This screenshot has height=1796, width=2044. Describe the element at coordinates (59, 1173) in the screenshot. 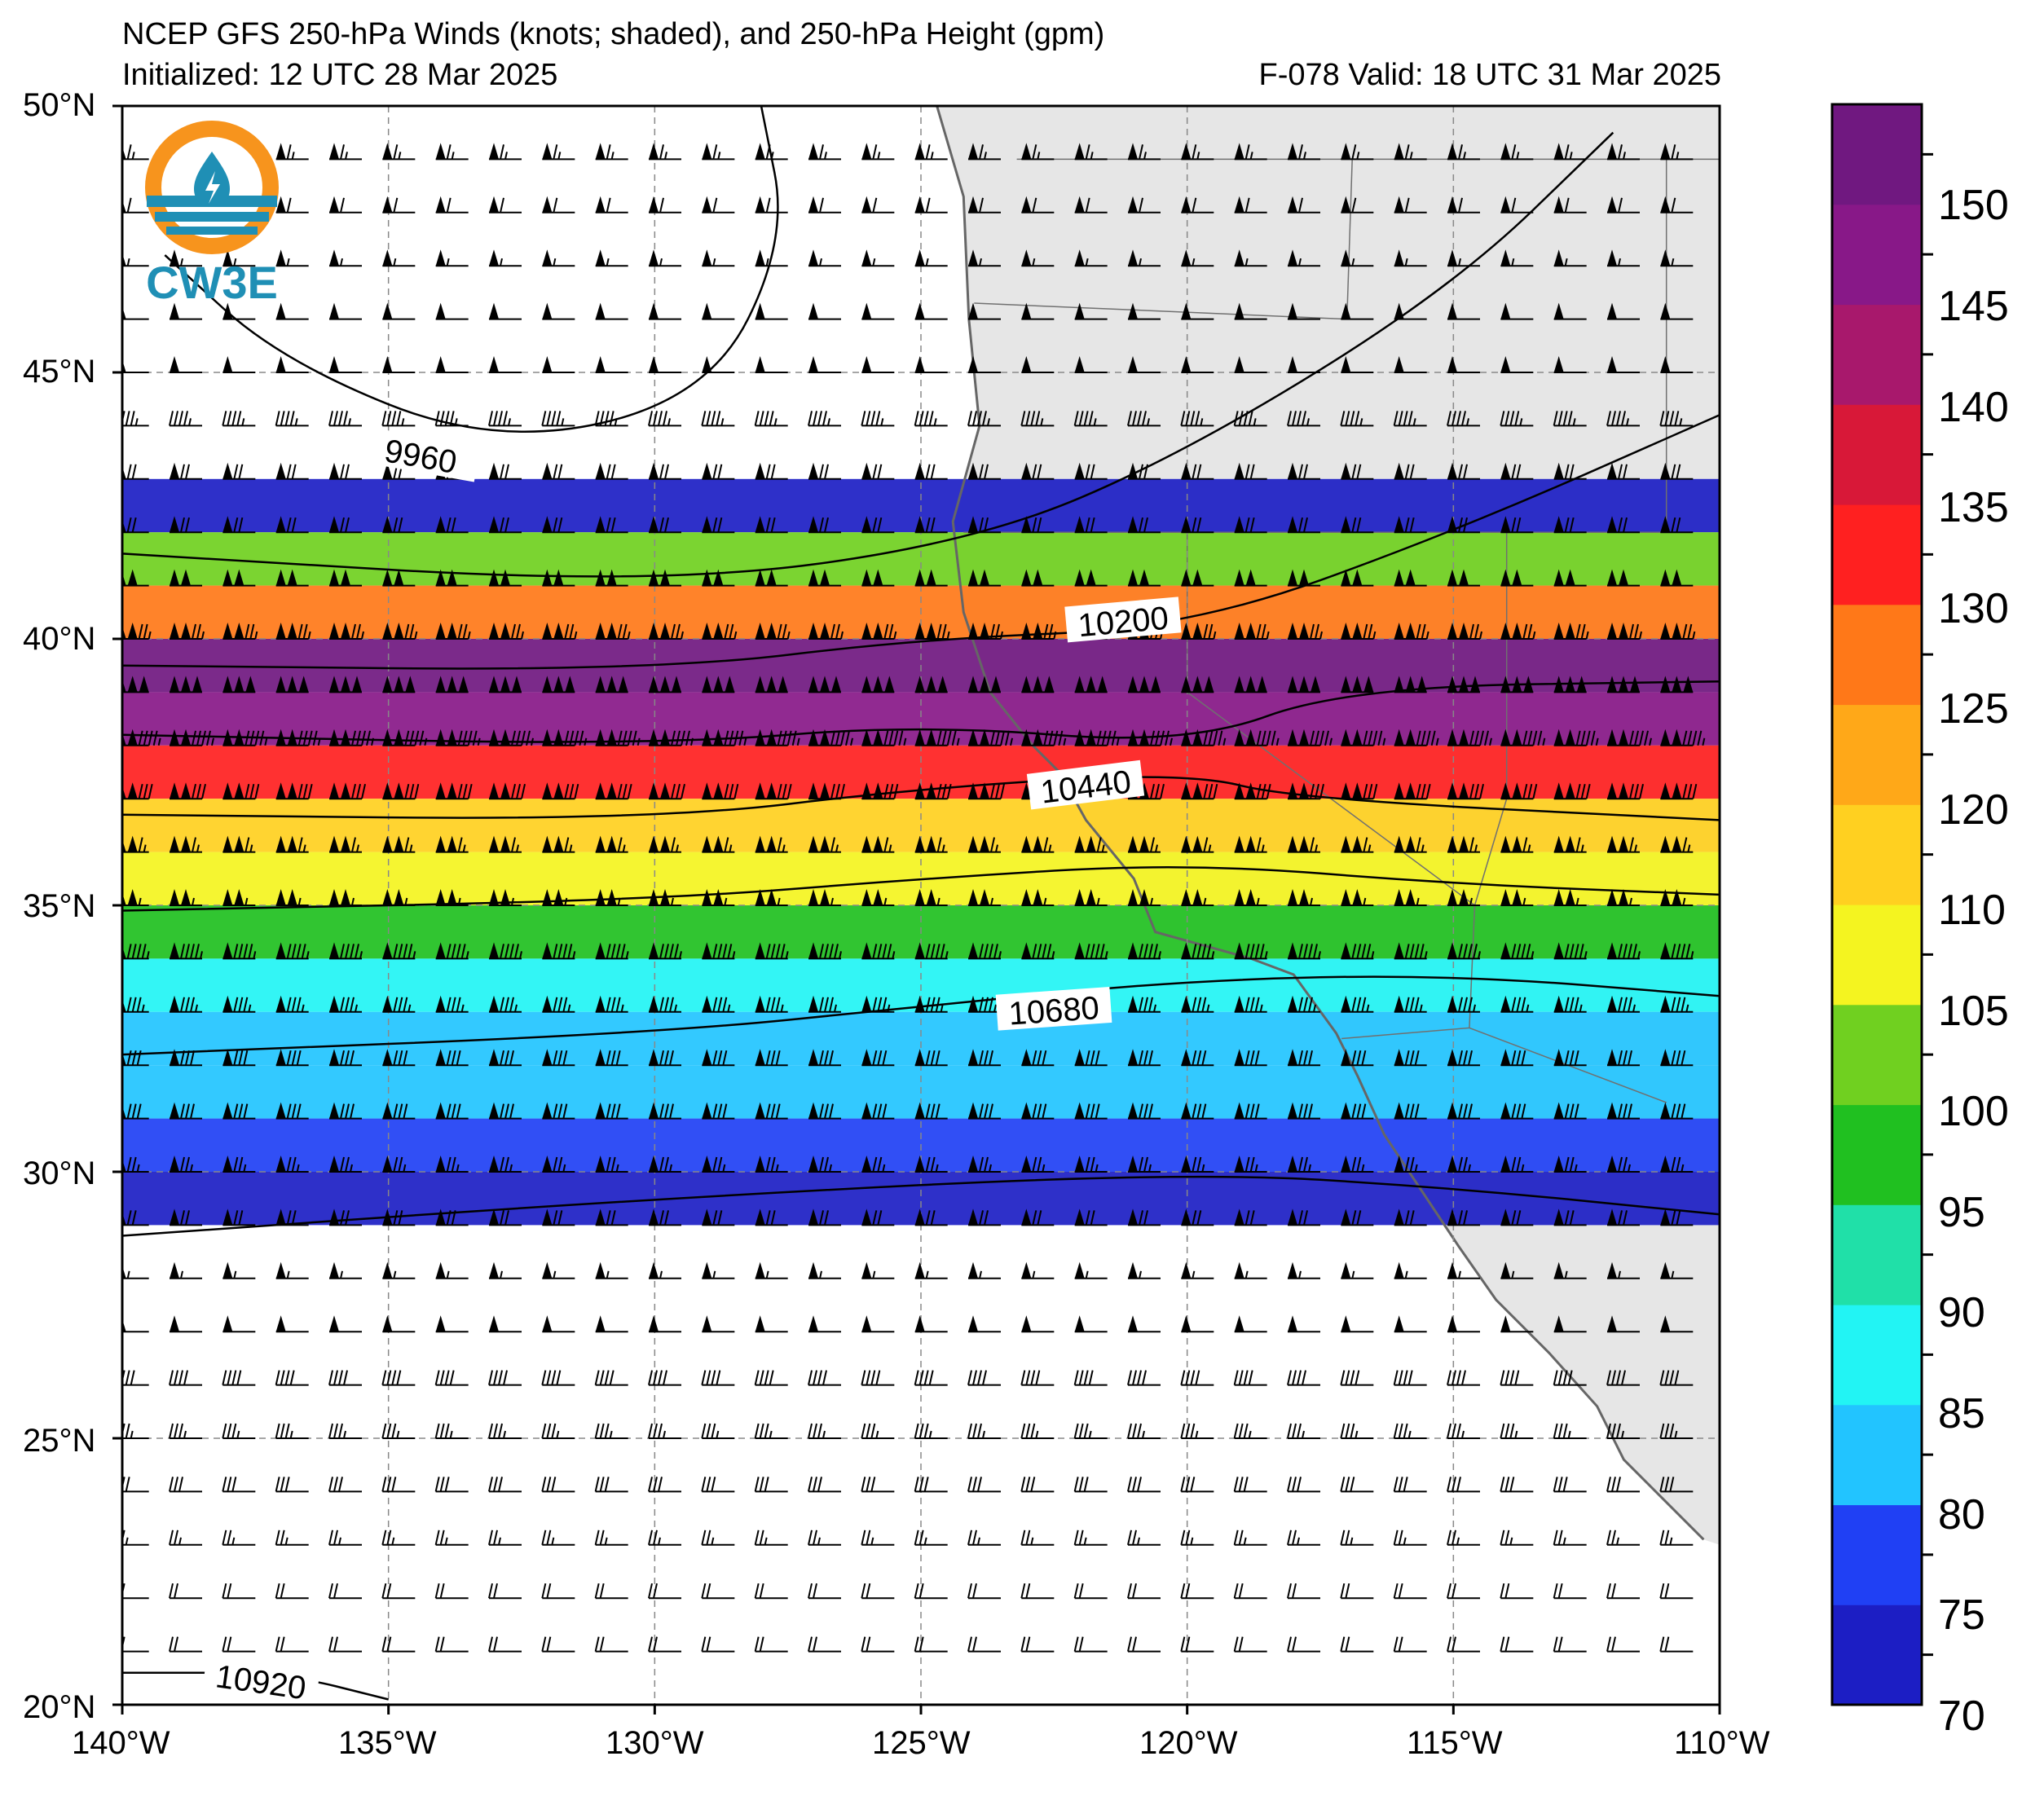

I see `lat-label-30: 30°N` at that location.